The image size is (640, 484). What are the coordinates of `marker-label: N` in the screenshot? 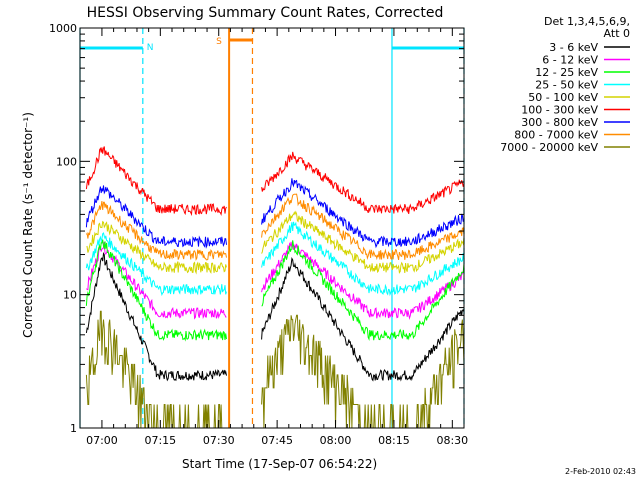 It's located at (150, 48).